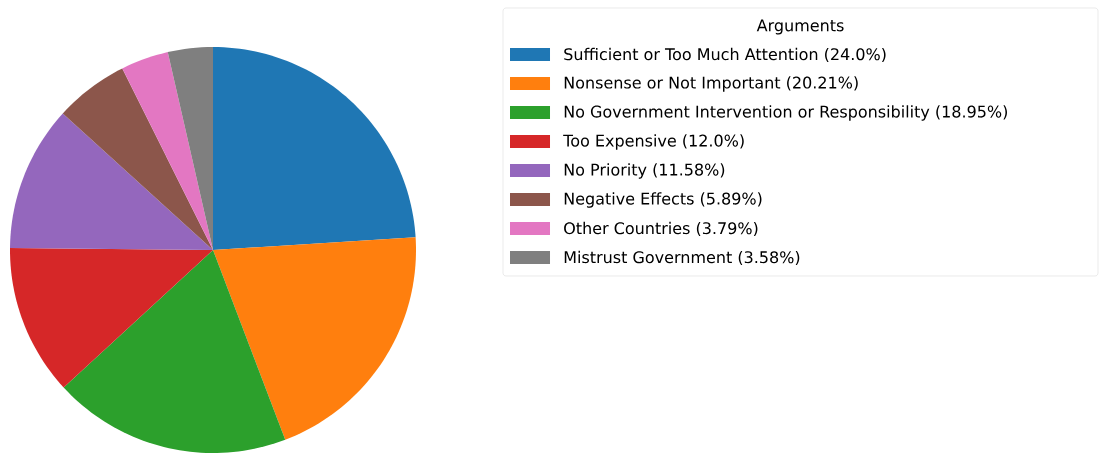 The width and height of the screenshot is (1100, 453). I want to click on legend-title: Arguments, so click(800, 27).